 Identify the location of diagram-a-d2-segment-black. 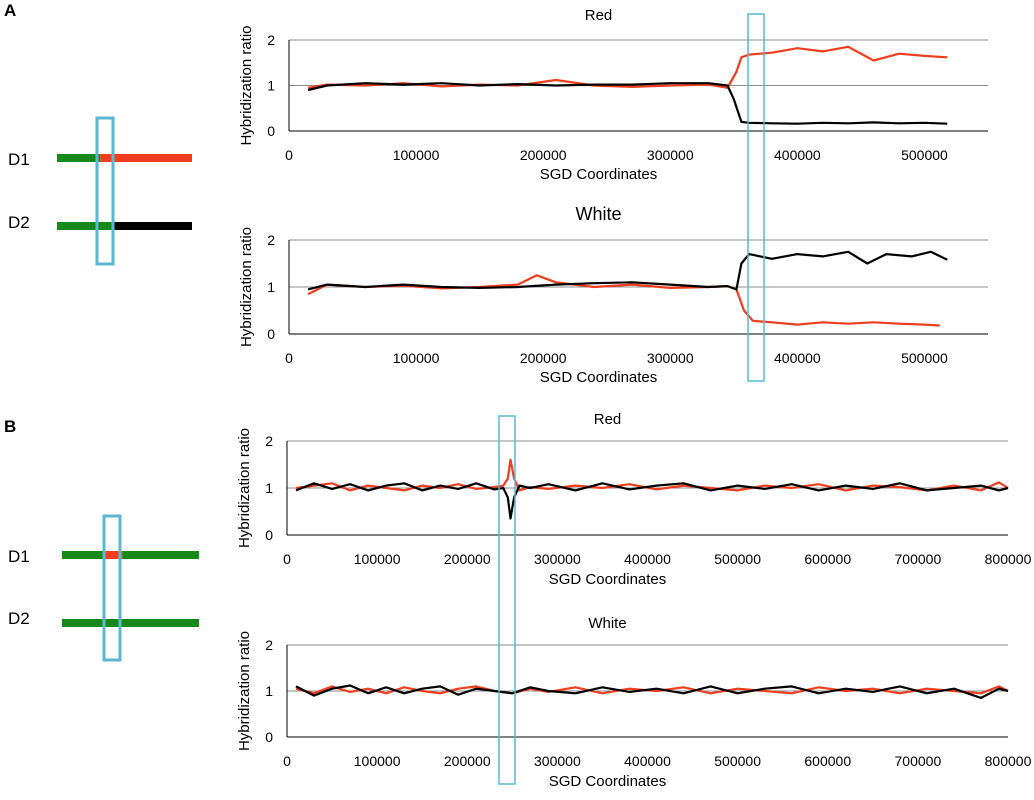
(152, 226).